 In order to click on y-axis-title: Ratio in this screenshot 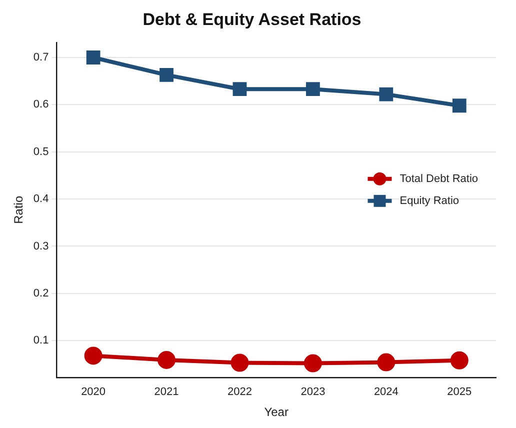, I will do `click(19, 210)`.